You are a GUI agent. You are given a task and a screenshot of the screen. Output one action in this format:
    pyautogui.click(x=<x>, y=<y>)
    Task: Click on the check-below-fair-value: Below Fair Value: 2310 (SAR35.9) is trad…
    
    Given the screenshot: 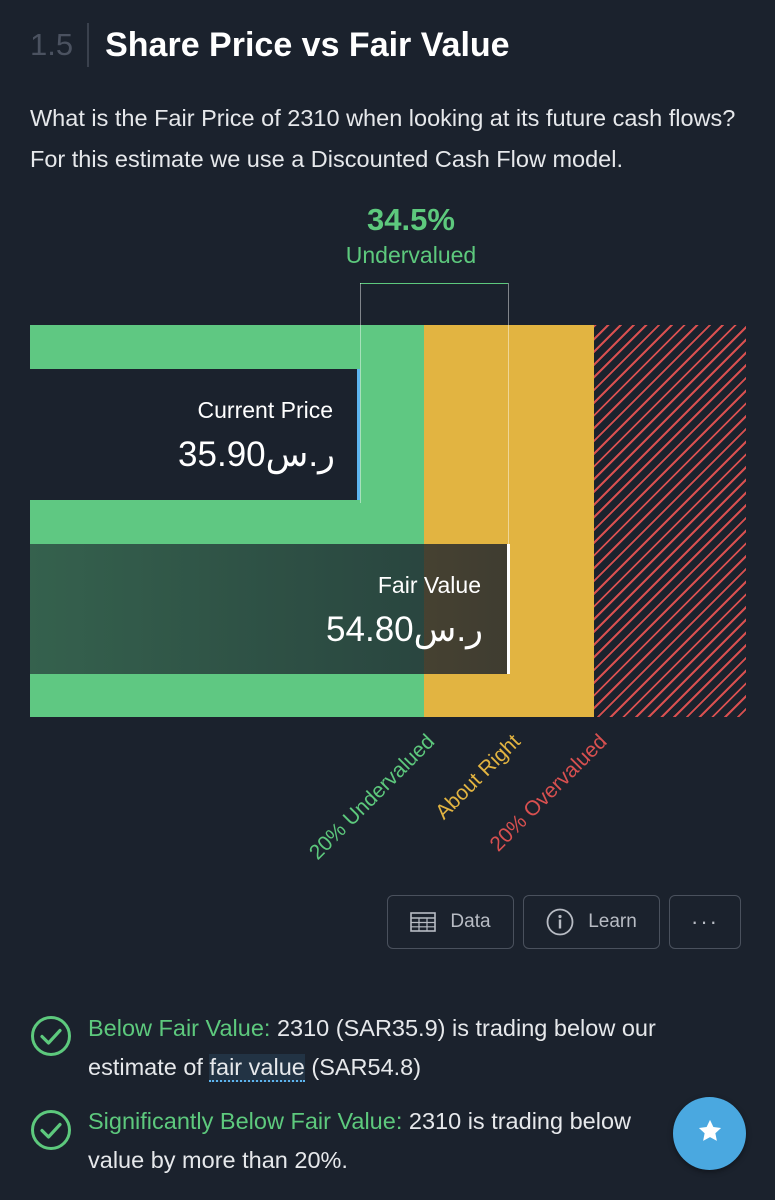 What is the action you would take?
    pyautogui.click(x=408, y=1048)
    